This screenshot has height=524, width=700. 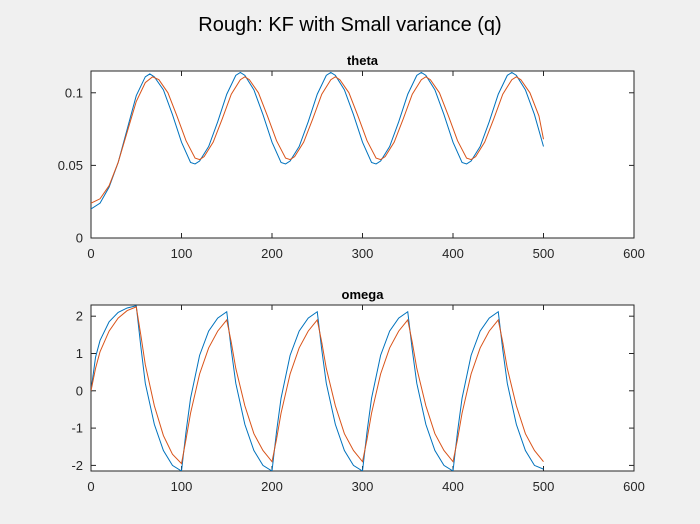 I want to click on axes-title: theta, so click(x=363, y=60).